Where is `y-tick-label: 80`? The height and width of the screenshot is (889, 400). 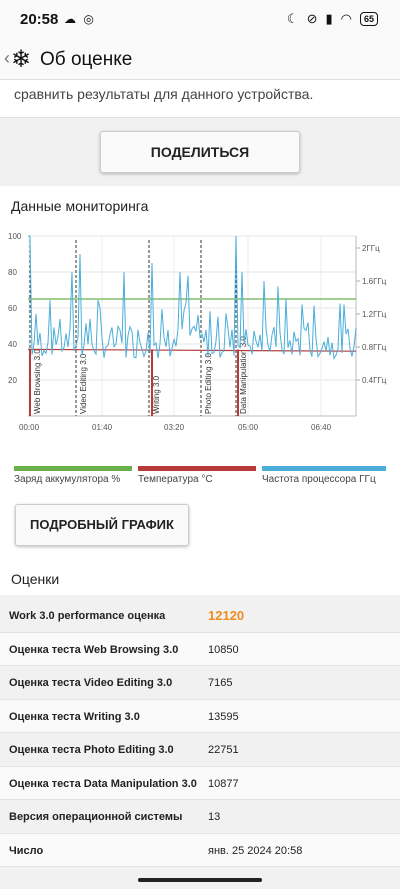 y-tick-label: 80 is located at coordinates (12, 272).